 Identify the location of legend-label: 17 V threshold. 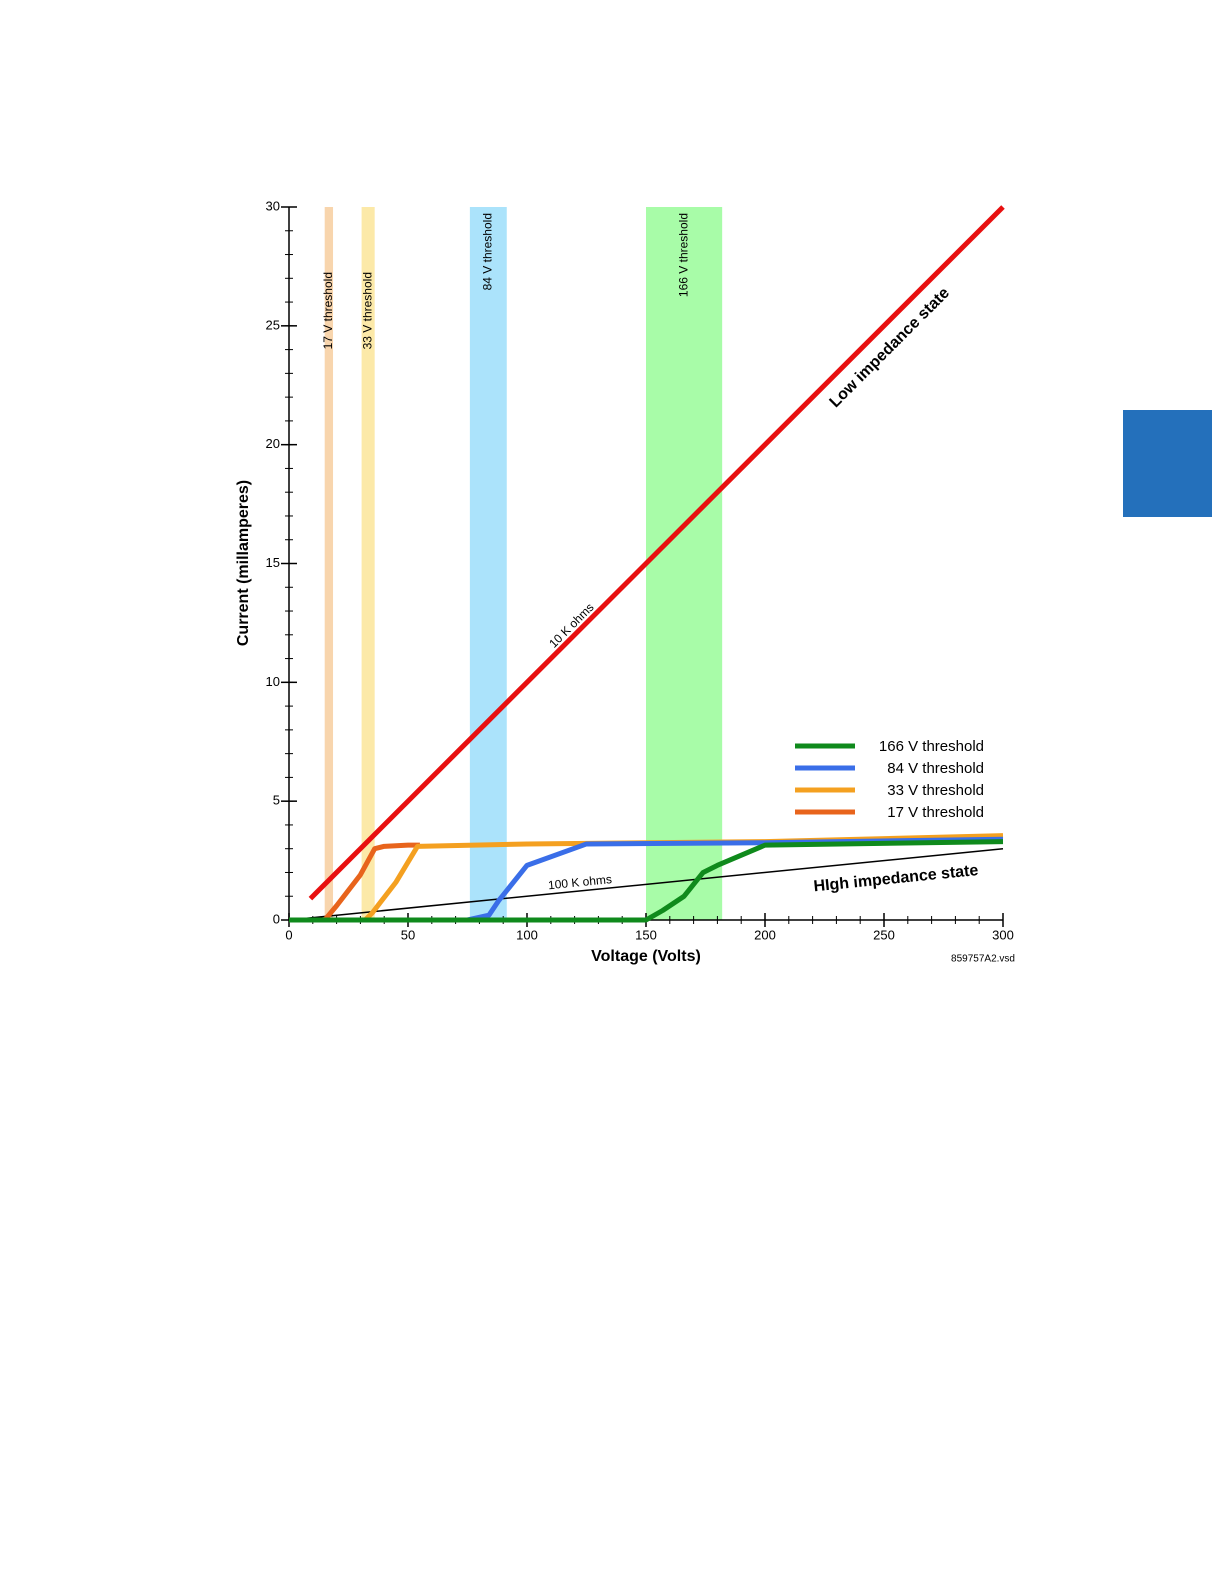
(935, 812).